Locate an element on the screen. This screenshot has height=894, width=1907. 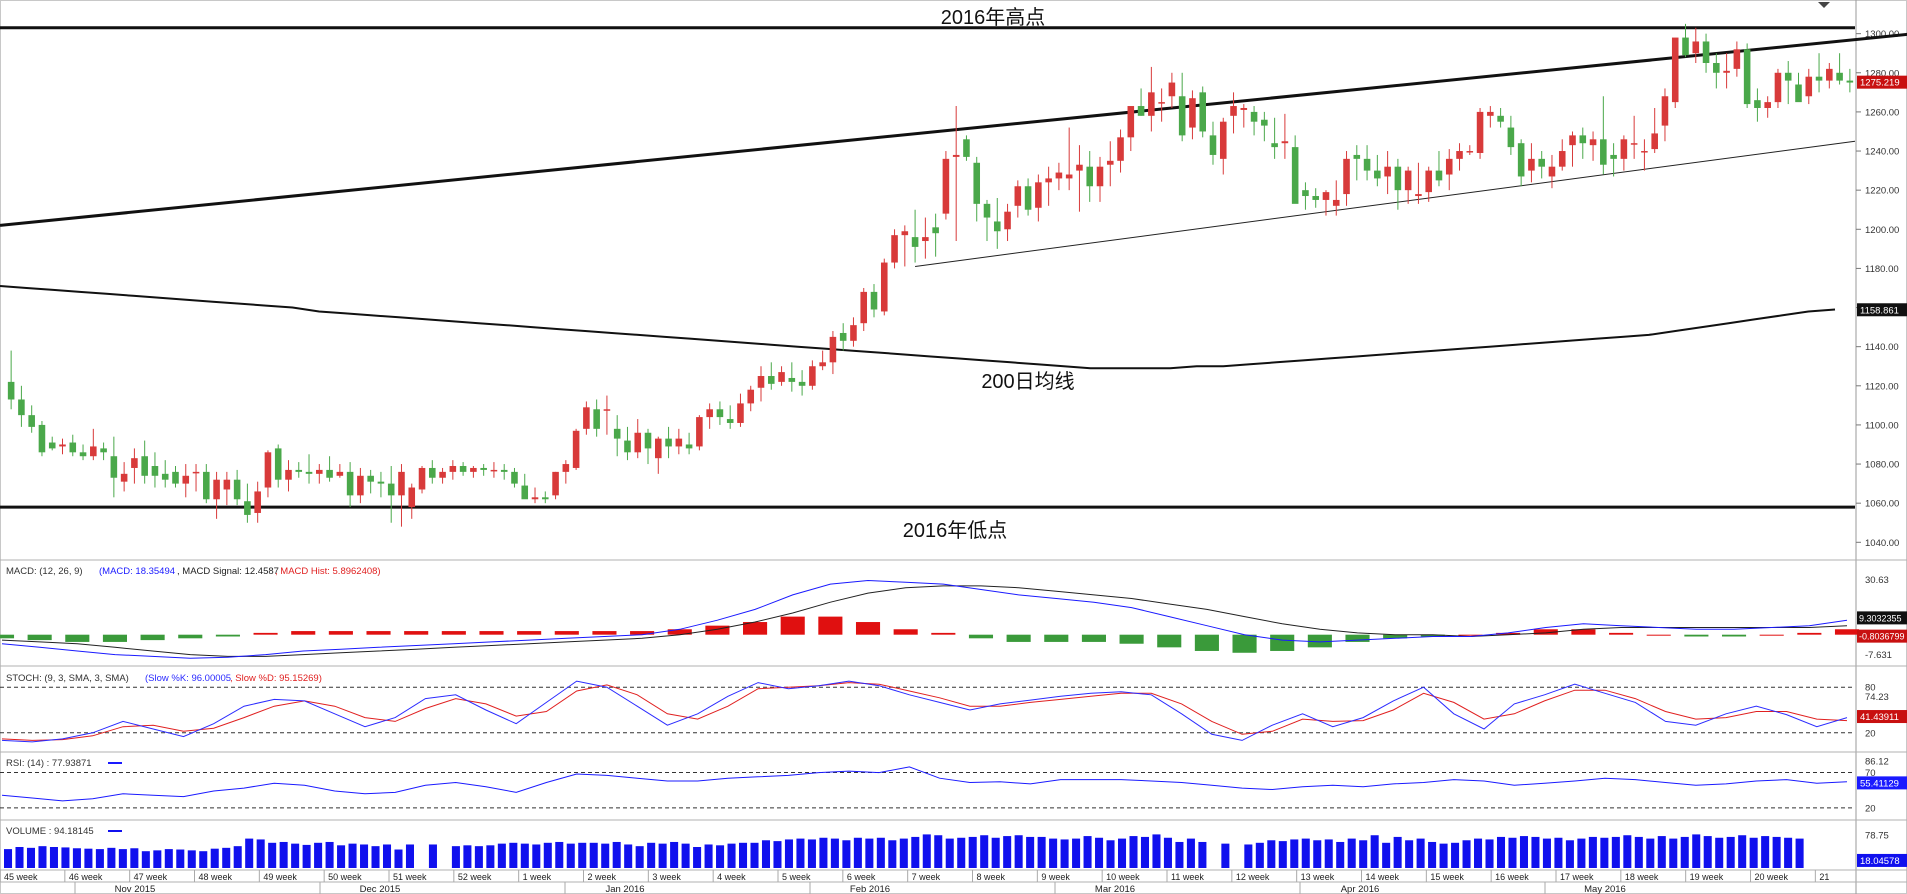
week-label: 15 week is located at coordinates (1447, 877).